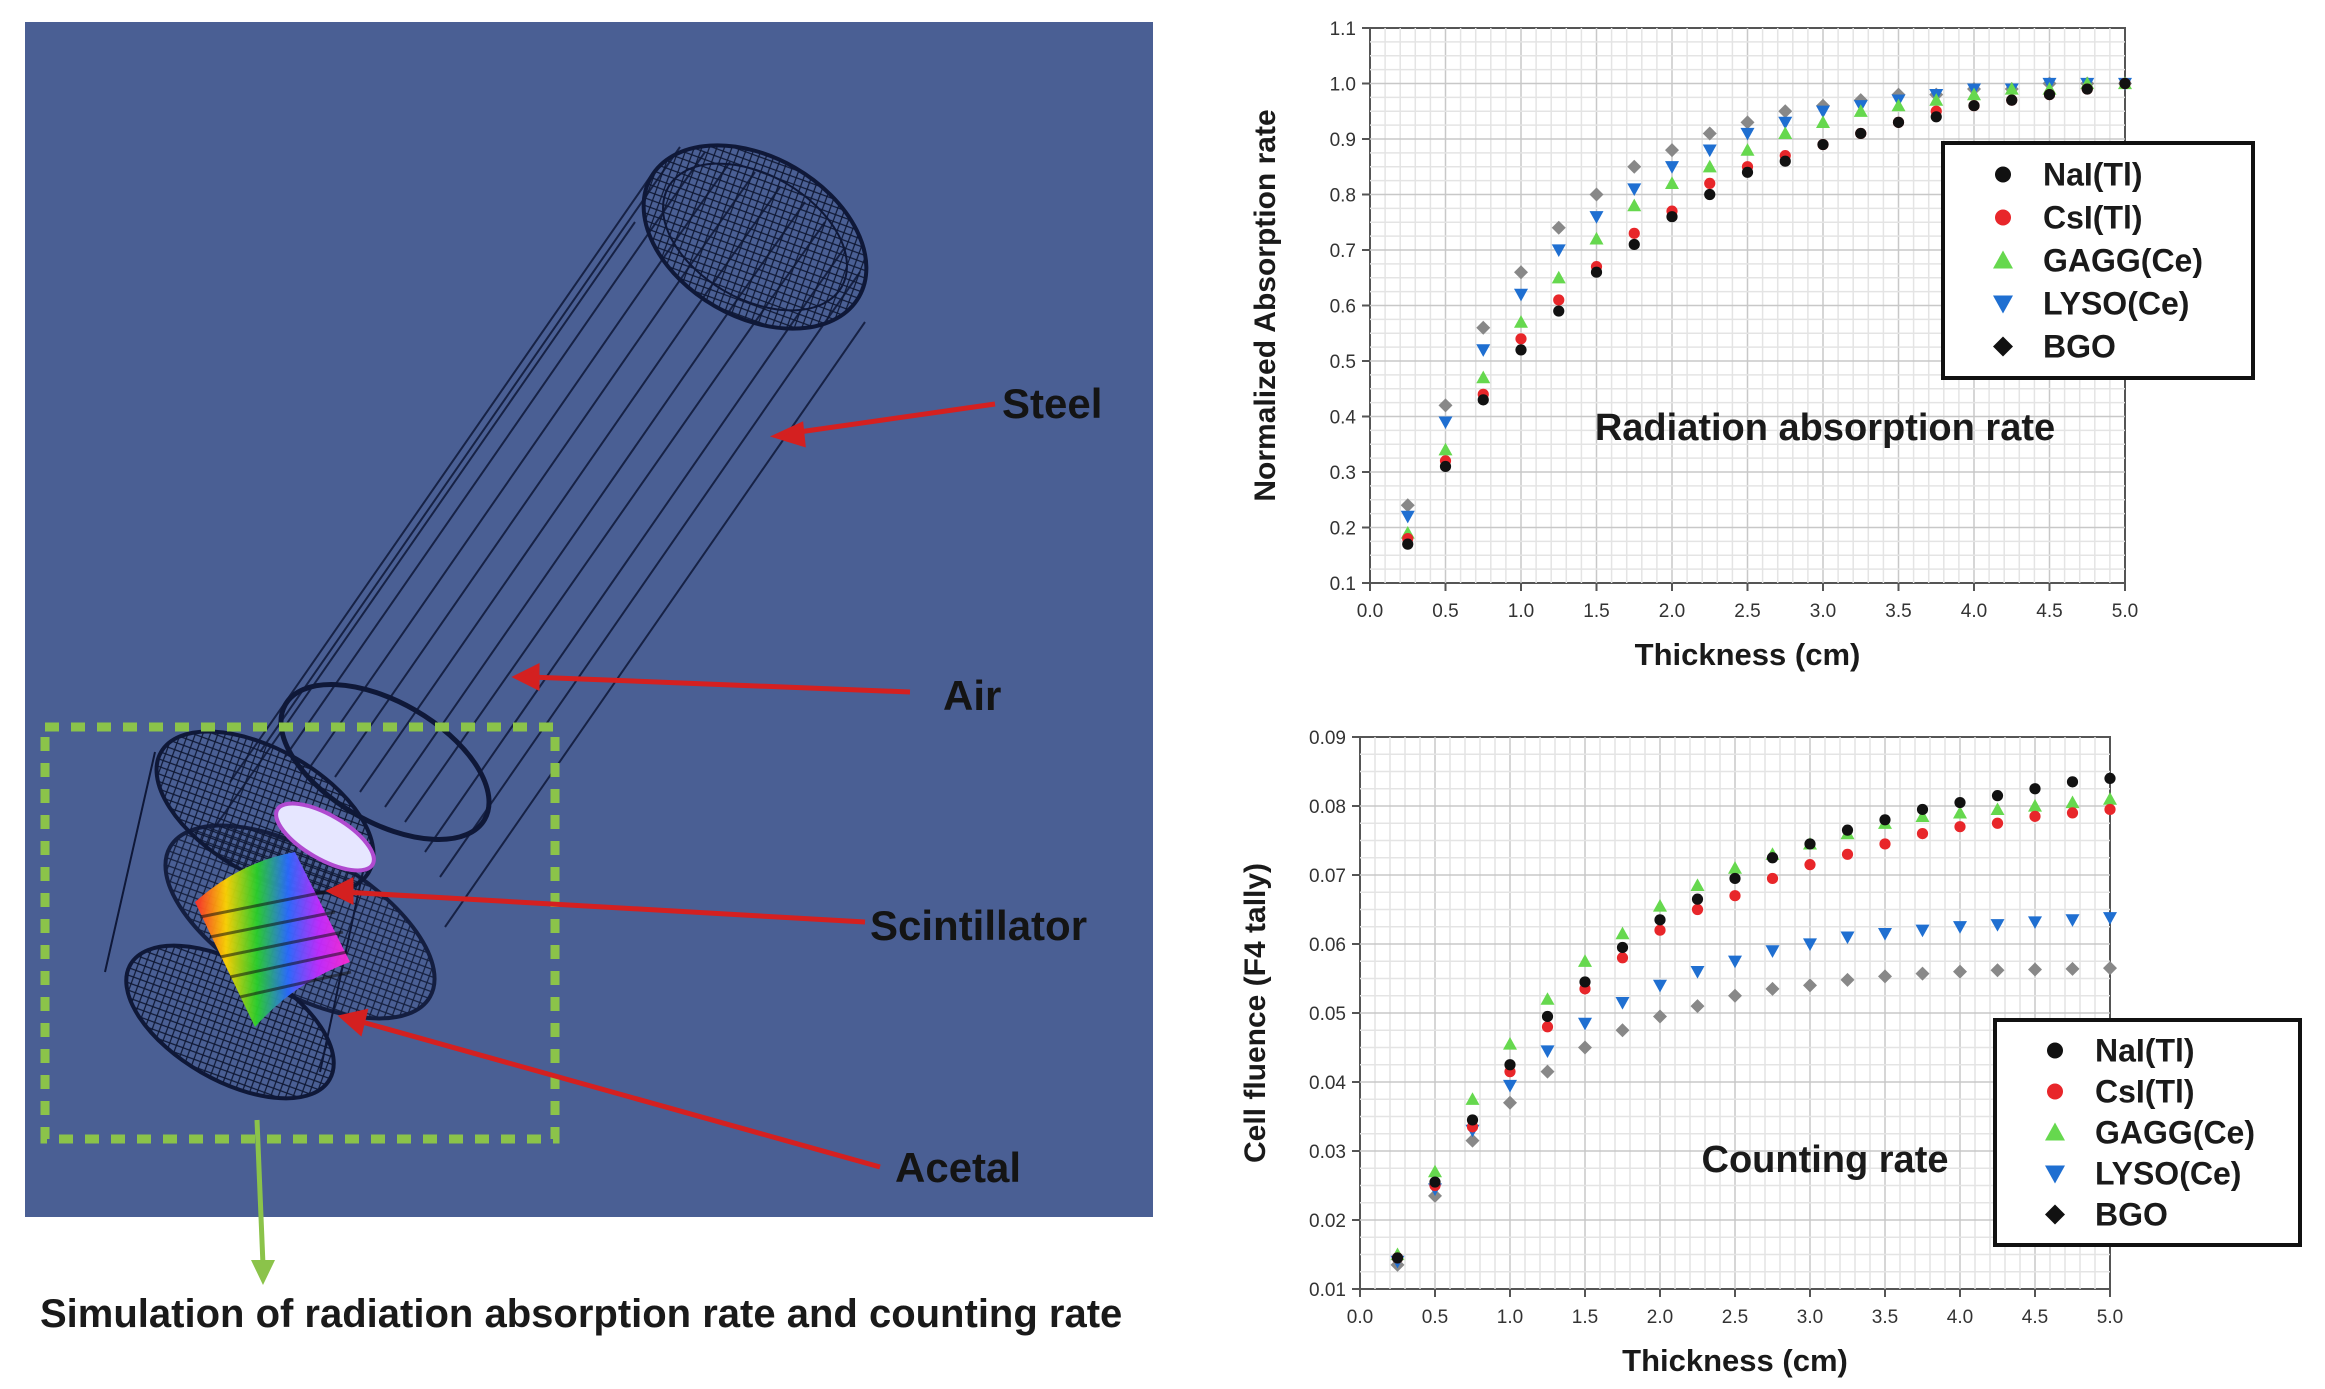  I want to click on x-tick-label: 5.0, so click(2110, 1317).